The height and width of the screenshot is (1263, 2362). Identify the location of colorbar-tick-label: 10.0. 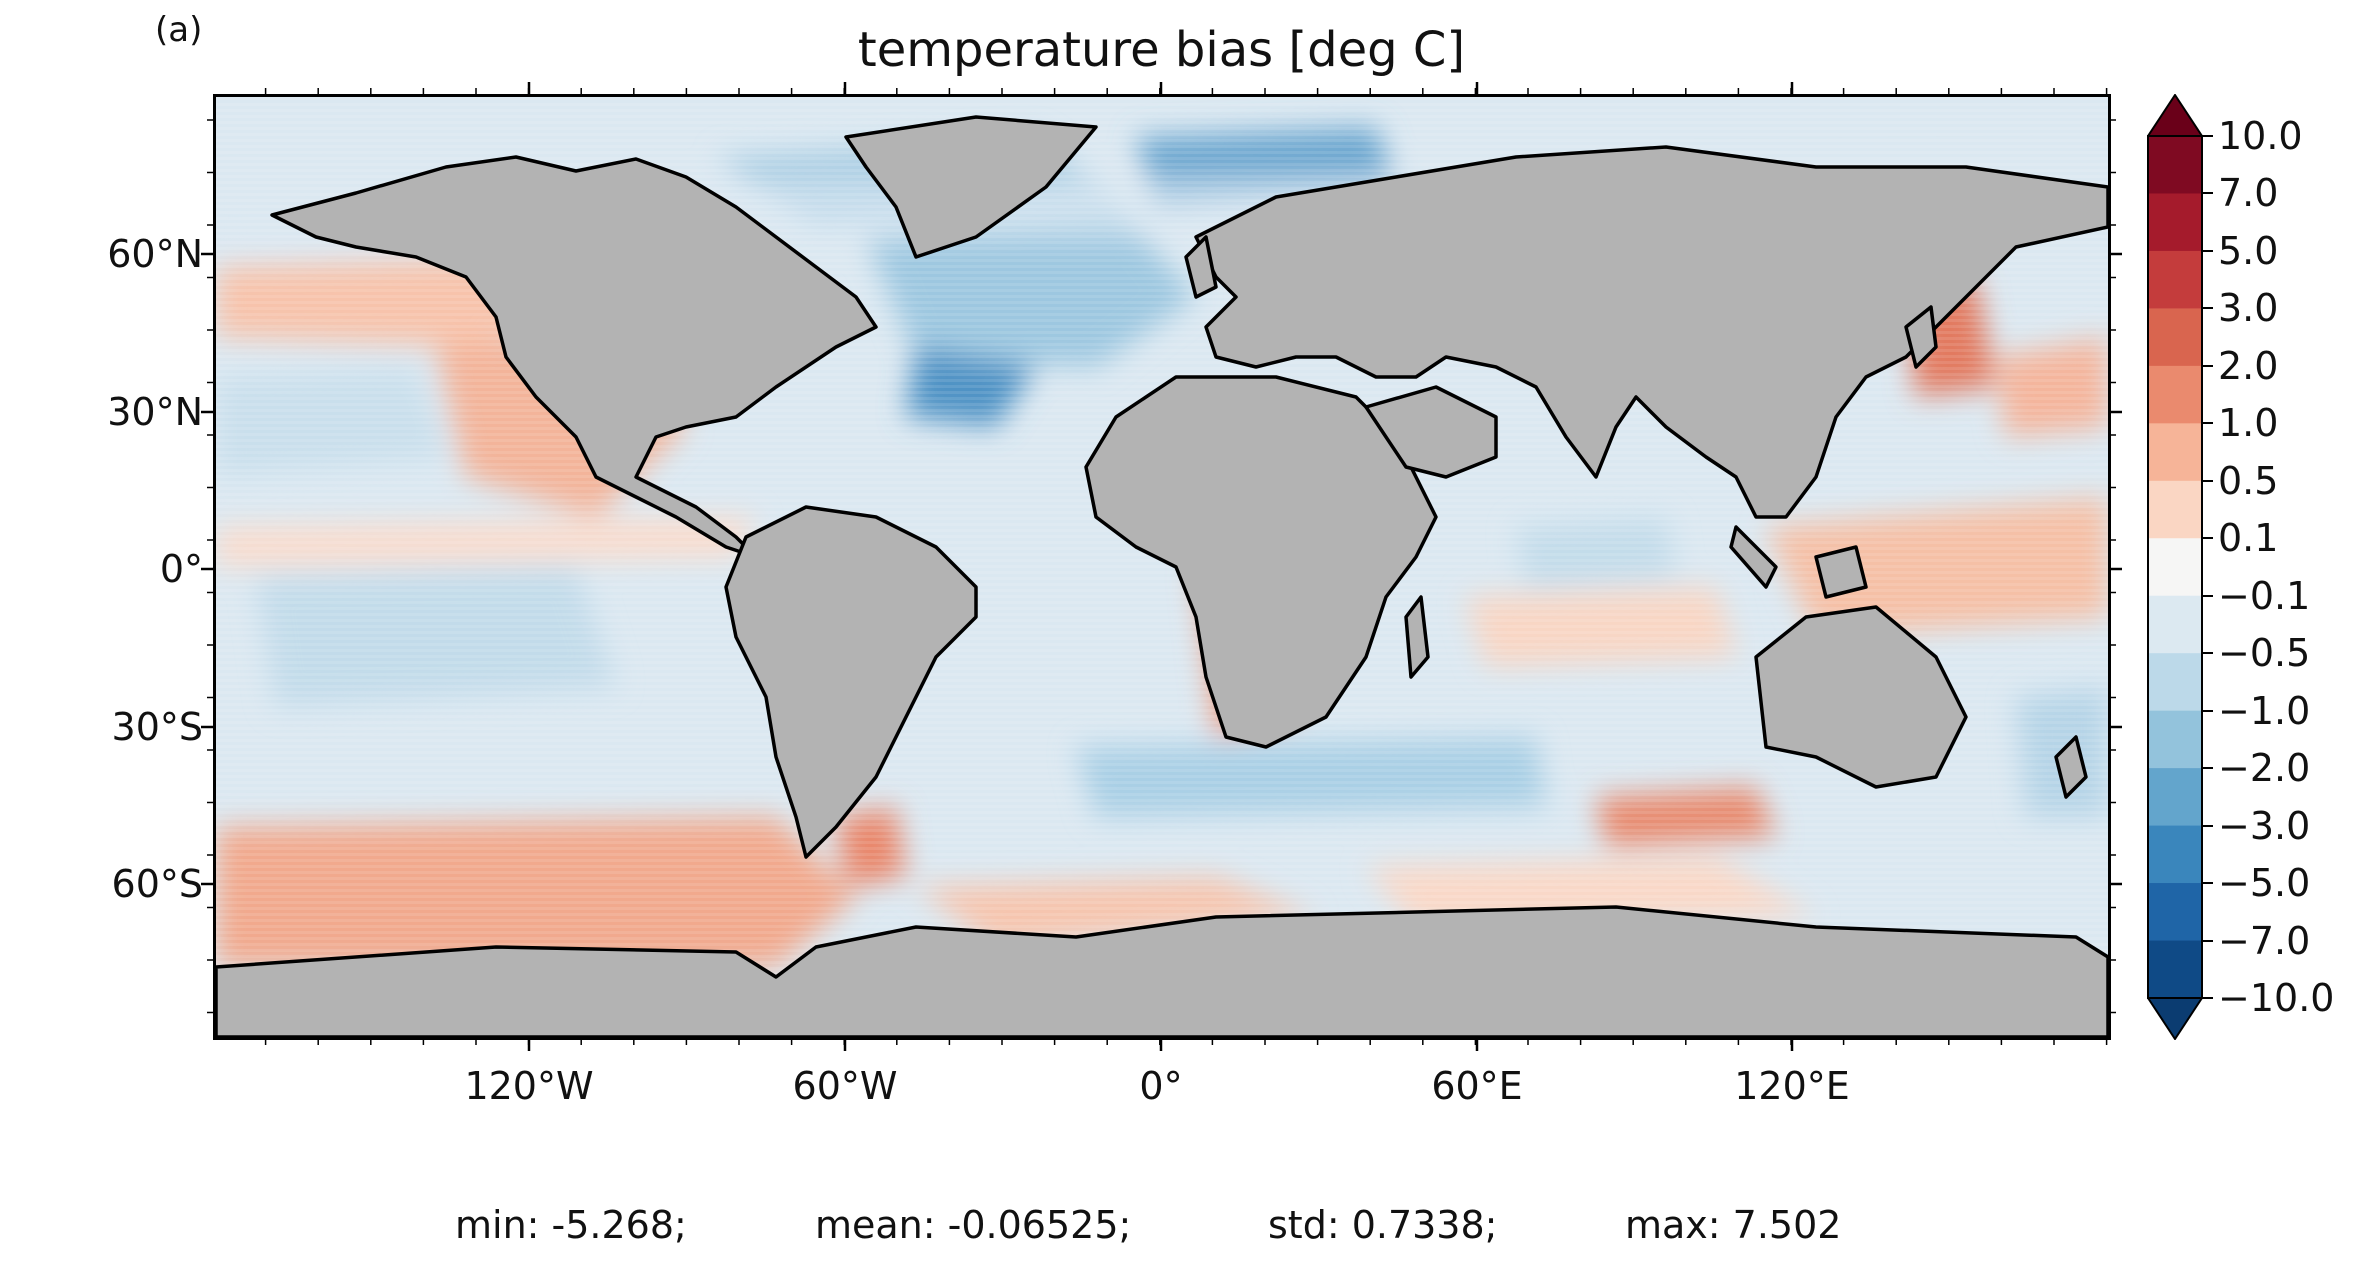
(2260, 136).